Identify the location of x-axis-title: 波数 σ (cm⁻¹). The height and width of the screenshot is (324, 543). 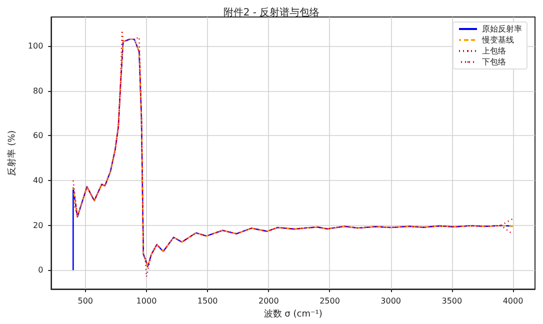
(293, 314).